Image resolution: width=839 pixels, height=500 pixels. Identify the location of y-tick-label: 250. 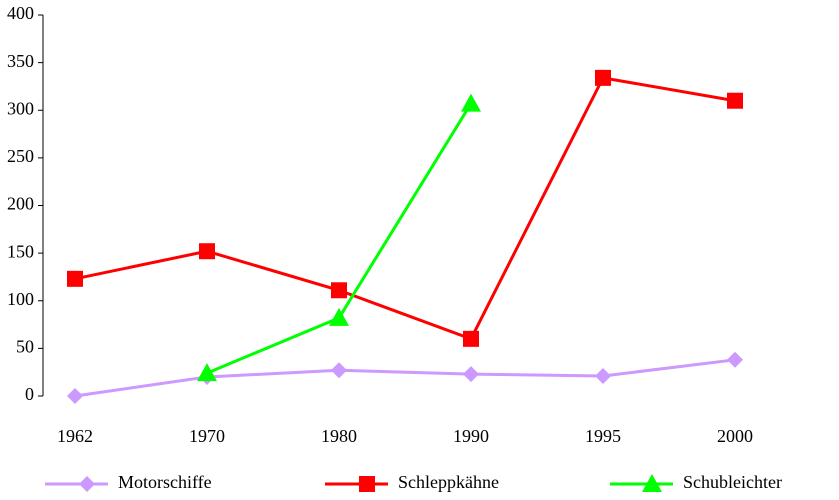
(20, 156).